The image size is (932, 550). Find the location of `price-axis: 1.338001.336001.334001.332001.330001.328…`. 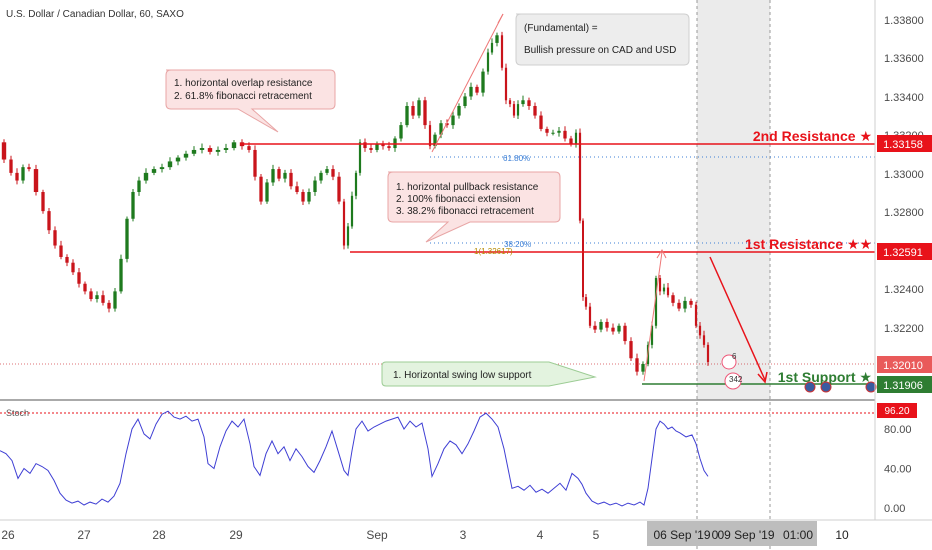

price-axis: 1.338001.336001.334001.332001.330001.328… is located at coordinates (904, 194).